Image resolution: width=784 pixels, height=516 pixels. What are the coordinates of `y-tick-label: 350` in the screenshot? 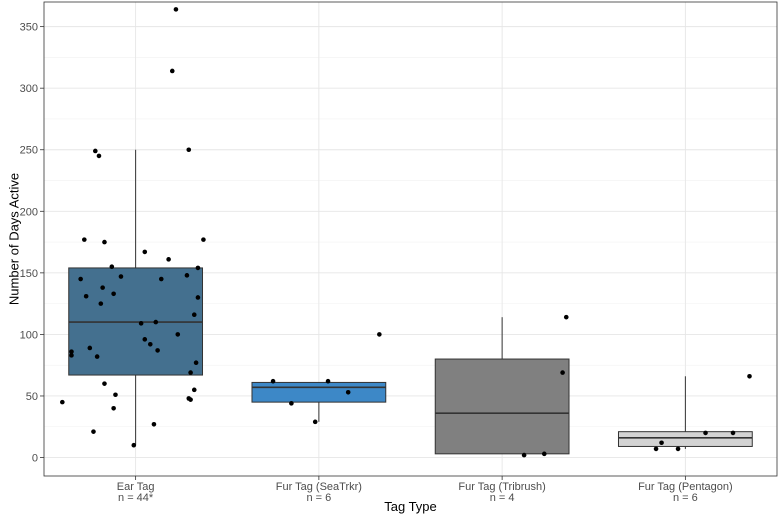 It's located at (29, 28).